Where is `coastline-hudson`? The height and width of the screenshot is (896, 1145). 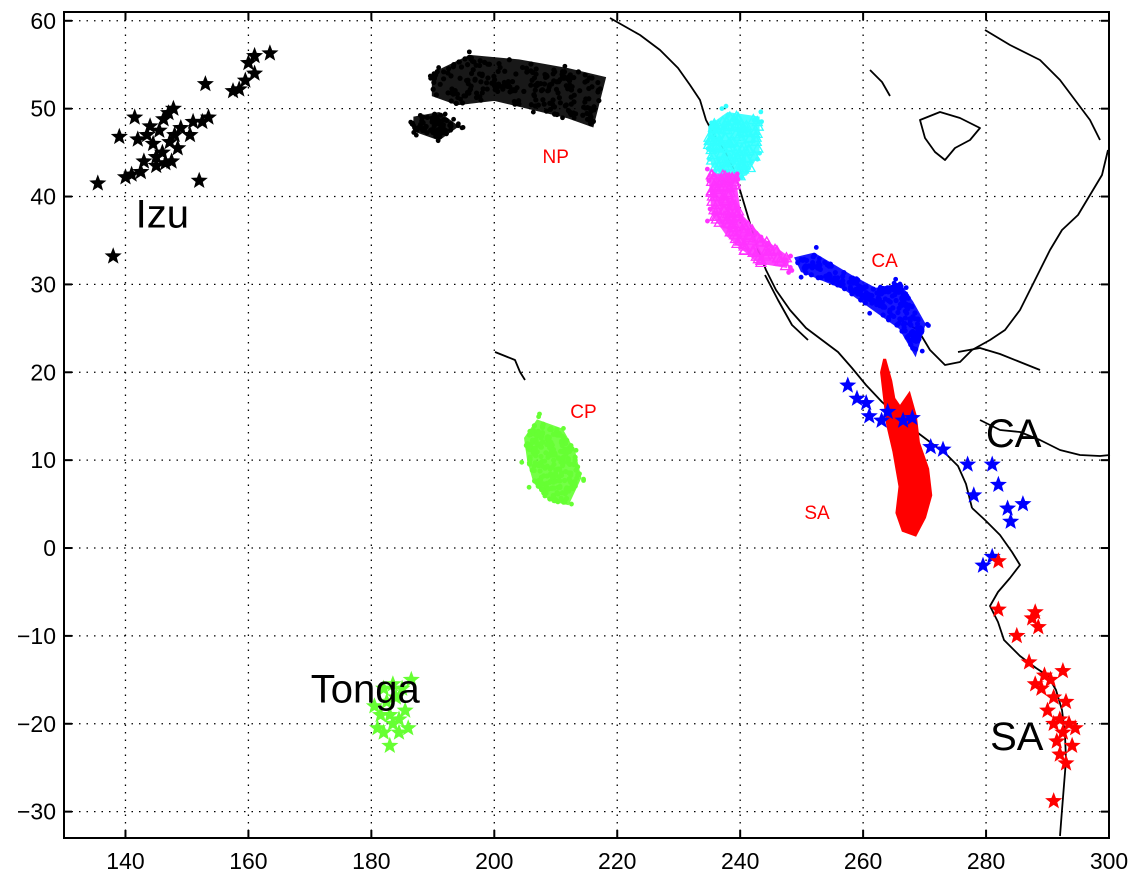 coastline-hudson is located at coordinates (880, 83).